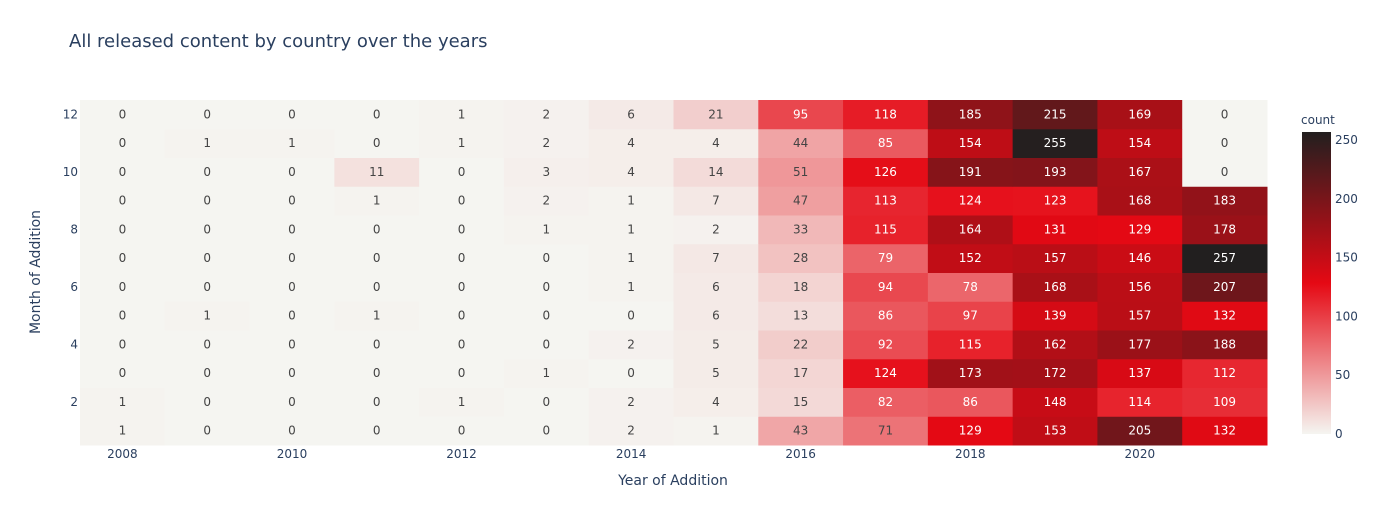 The width and height of the screenshot is (1376, 525). I want to click on cell-value-label: 97, so click(970, 316).